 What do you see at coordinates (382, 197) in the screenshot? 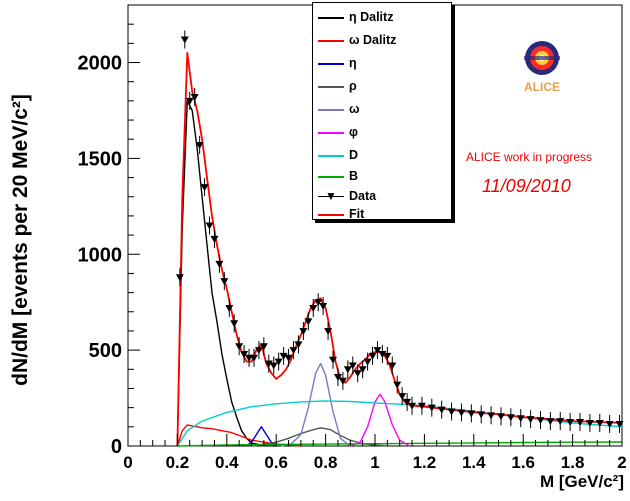
I see `legend-entry-data: ▼ Data` at bounding box center [382, 197].